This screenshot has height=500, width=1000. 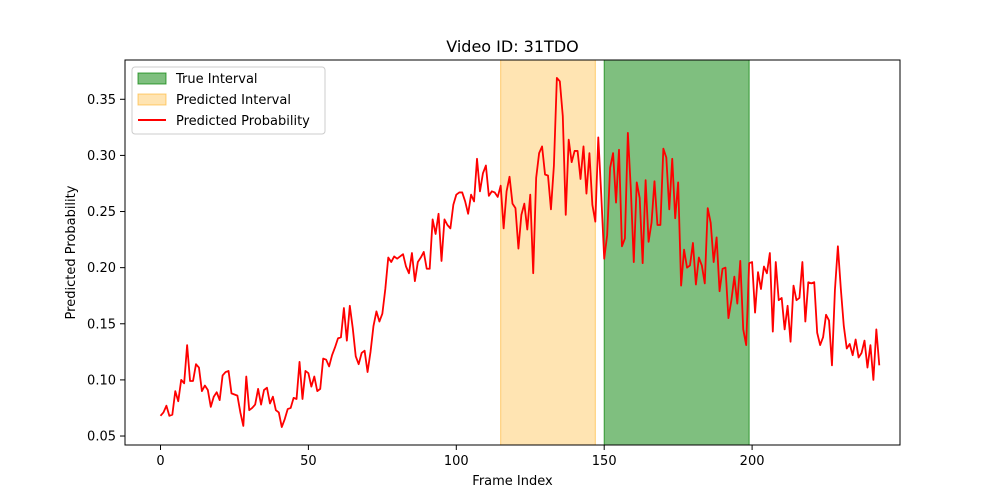 What do you see at coordinates (243, 121) in the screenshot?
I see `legend-label-predicted-probability: Predicted Probability` at bounding box center [243, 121].